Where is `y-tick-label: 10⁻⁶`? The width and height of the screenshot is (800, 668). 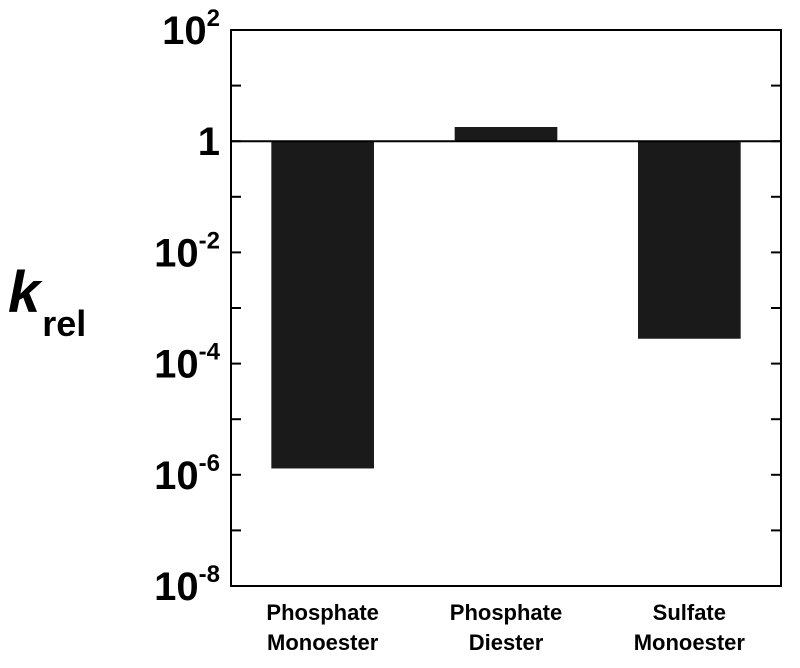
y-tick-label: 10⁻⁶ is located at coordinates (187, 474).